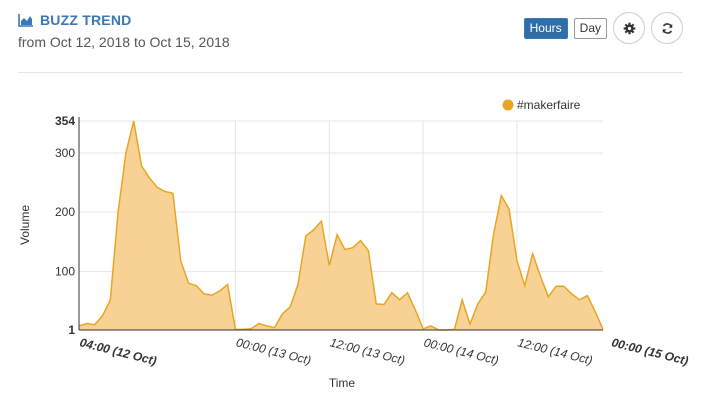  I want to click on x-tick-label: 12:00 (13 Oct), so click(368, 351).